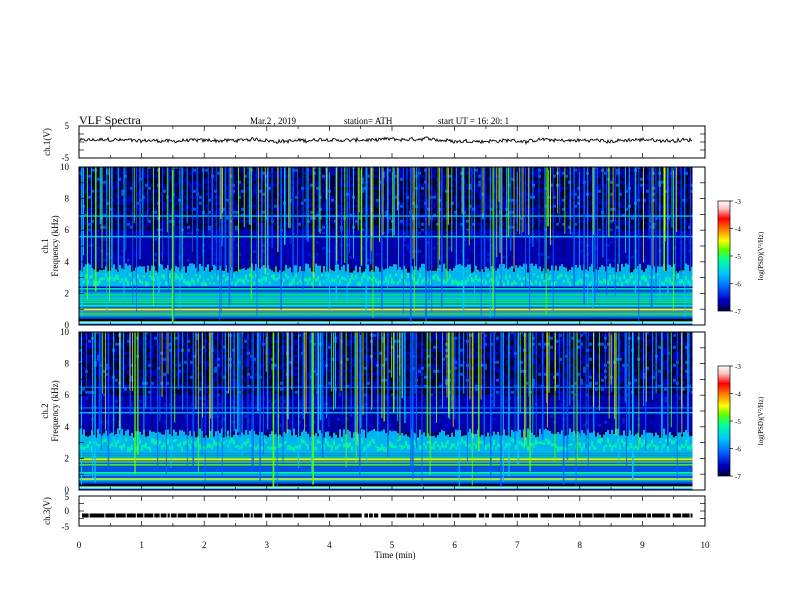  What do you see at coordinates (329, 545) in the screenshot?
I see `xtick-label: 4` at bounding box center [329, 545].